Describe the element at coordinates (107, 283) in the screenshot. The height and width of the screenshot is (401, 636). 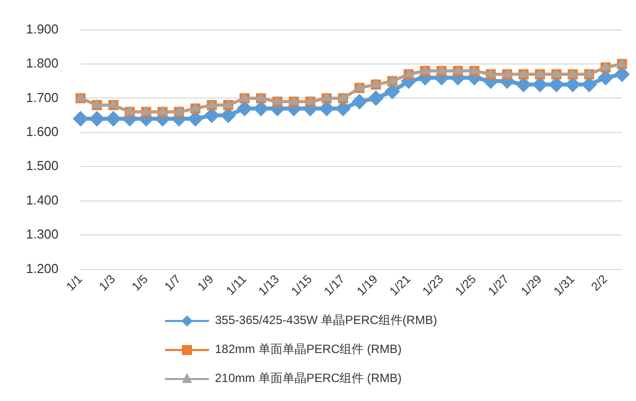
I see `x-tick-label: 1/3` at that location.